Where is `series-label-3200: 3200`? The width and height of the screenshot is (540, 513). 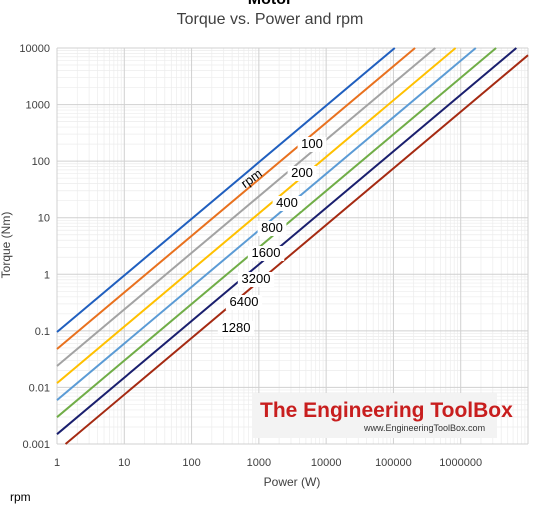 series-label-3200: 3200 is located at coordinates (256, 278).